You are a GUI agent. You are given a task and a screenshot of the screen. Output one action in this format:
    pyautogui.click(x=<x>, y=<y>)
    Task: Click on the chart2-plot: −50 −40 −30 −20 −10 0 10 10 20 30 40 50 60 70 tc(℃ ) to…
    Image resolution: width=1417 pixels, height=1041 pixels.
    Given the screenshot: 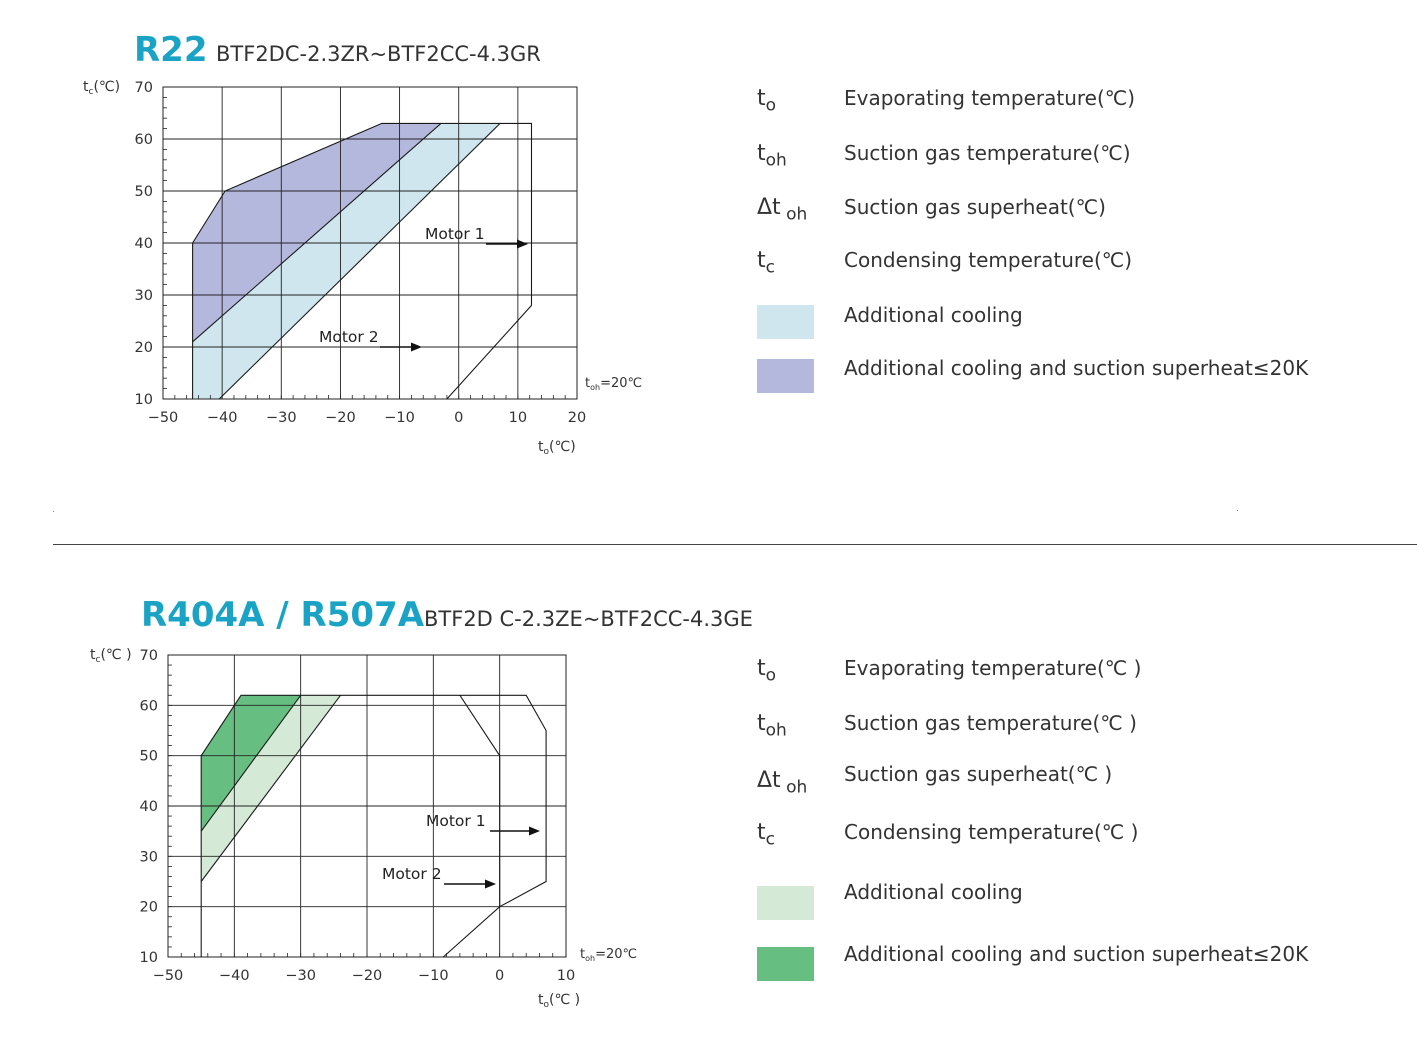 What is the action you would take?
    pyautogui.click(x=363, y=828)
    